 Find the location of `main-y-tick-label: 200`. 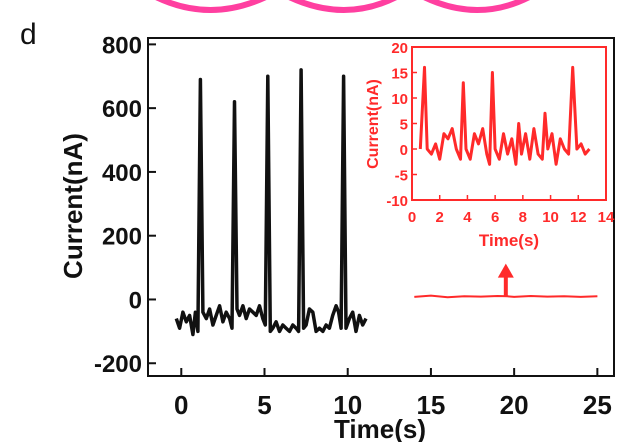

main-y-tick-label: 200 is located at coordinates (122, 237).